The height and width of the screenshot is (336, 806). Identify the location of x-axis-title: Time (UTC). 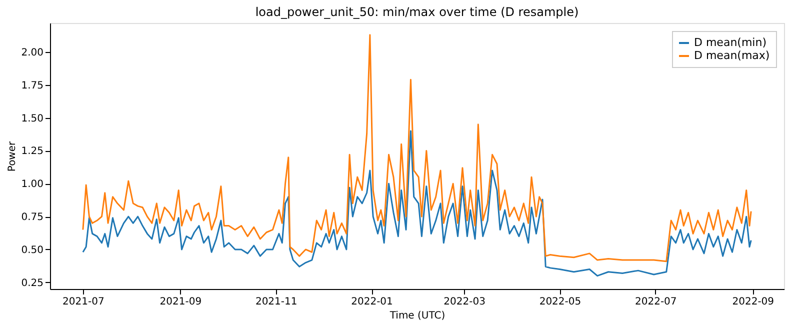
(417, 316).